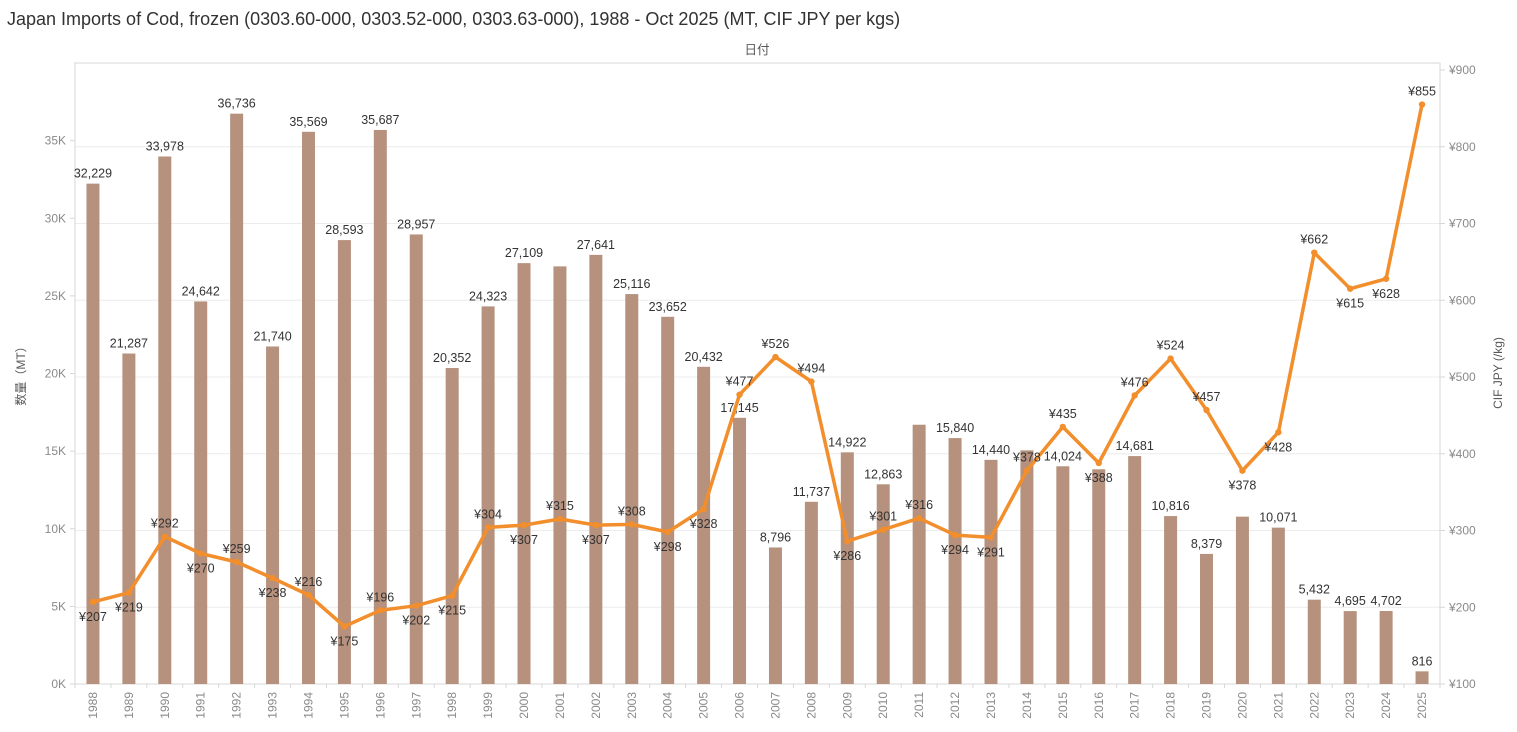 The image size is (1517, 732). What do you see at coordinates (1242, 600) in the screenshot?
I see `bar-2020` at bounding box center [1242, 600].